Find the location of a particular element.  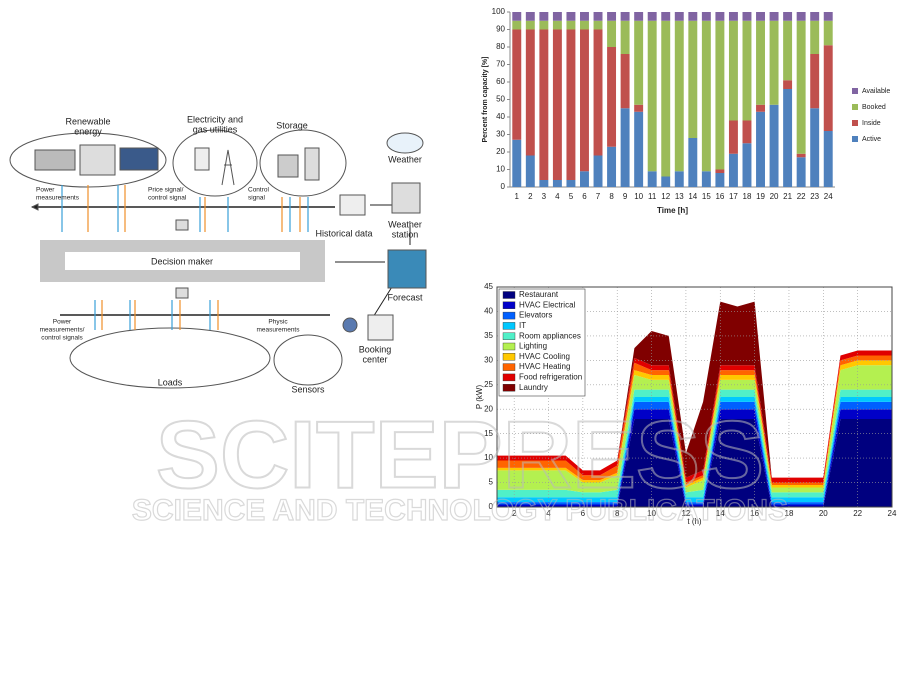

y-tick-label: 5 is located at coordinates (491, 482).